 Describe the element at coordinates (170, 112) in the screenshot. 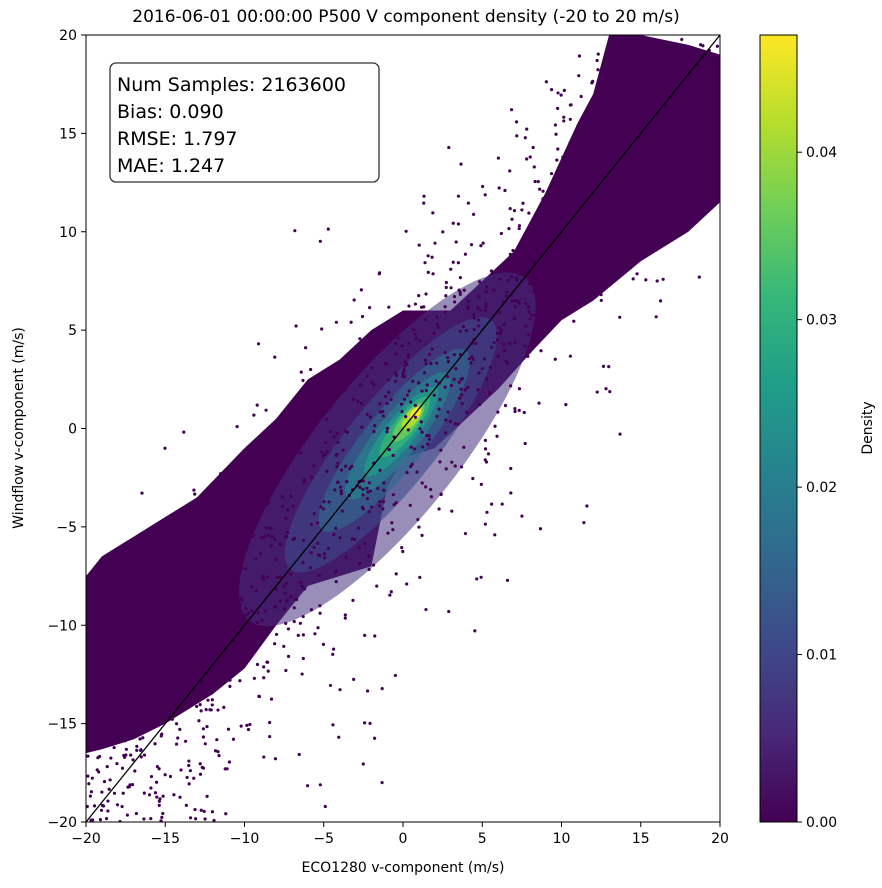

I see `stats-bias: Bias: 0.090` at that location.